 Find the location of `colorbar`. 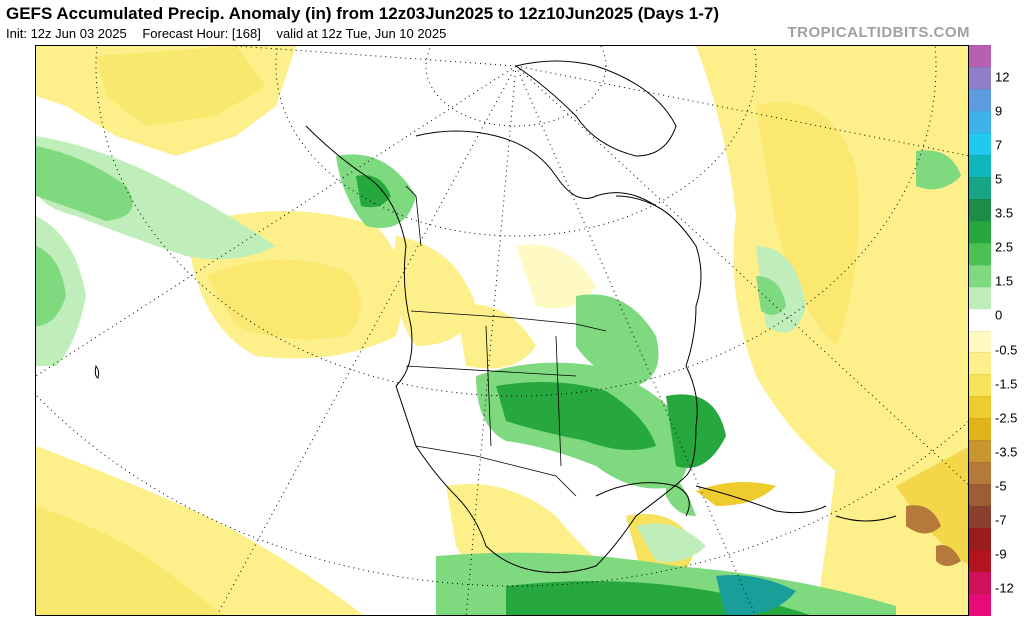

colorbar is located at coordinates (980, 331).